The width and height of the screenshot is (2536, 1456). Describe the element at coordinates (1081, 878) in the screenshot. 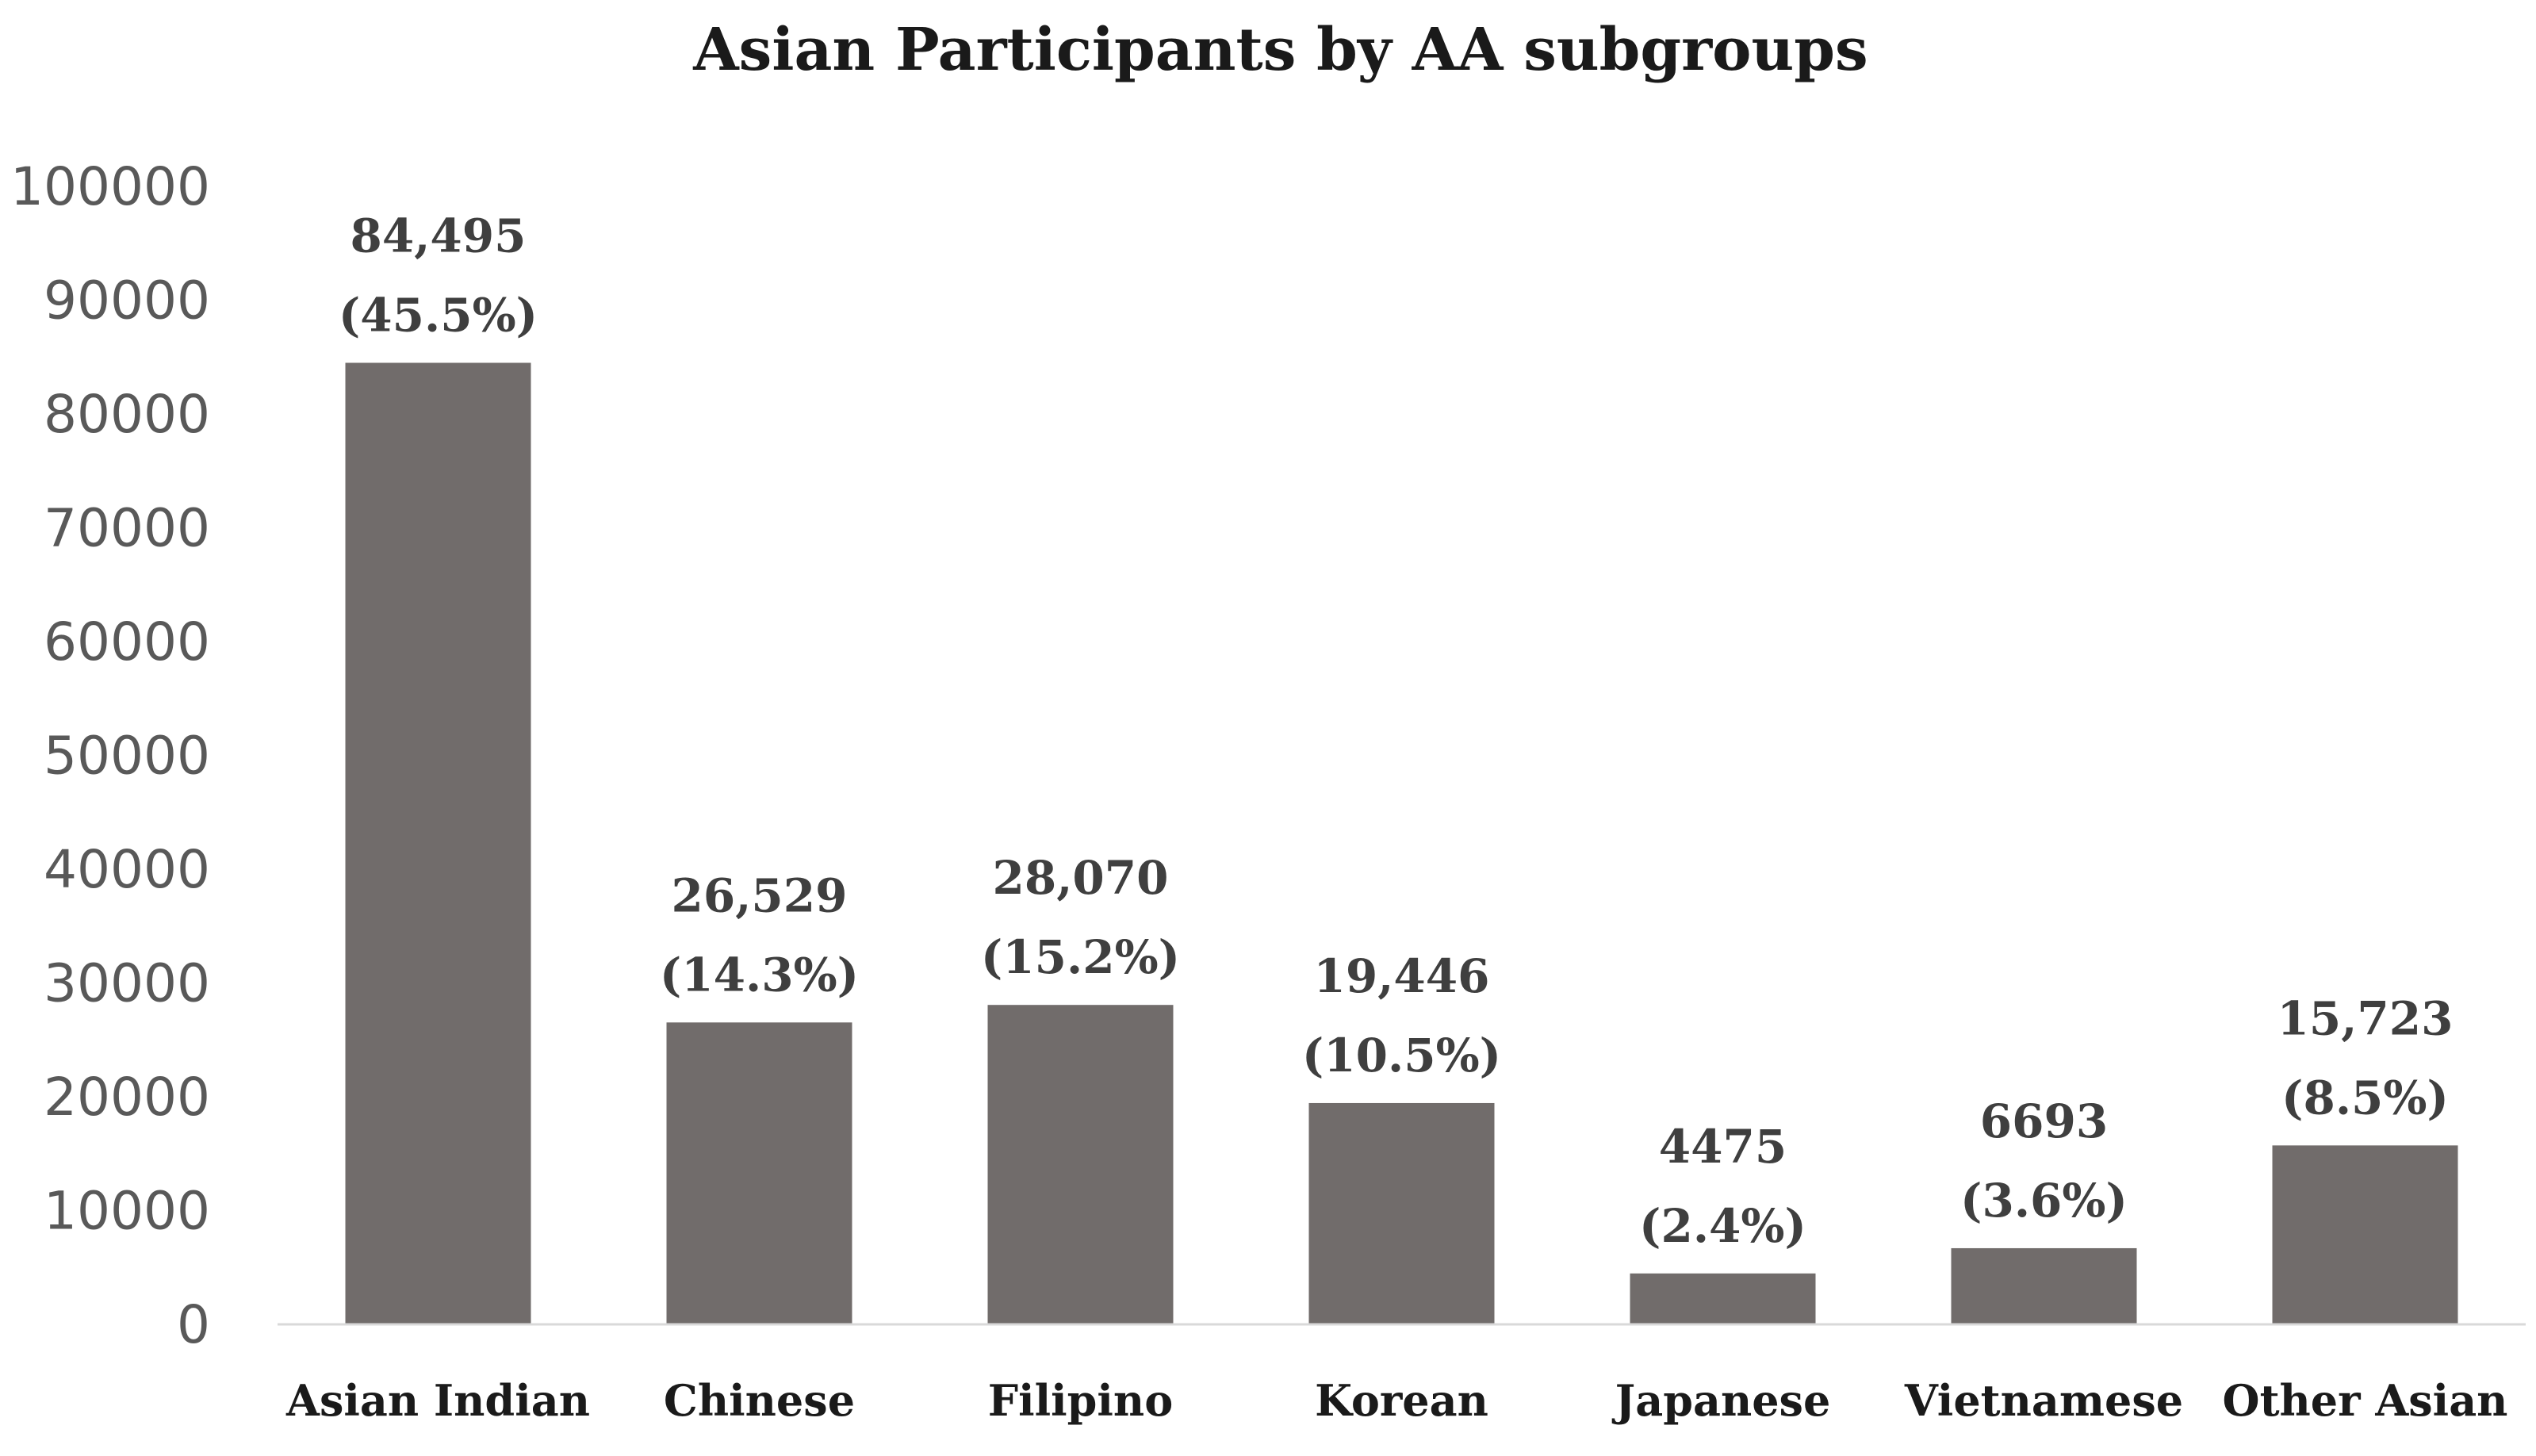

I see `data-label-count: 28,070` at that location.